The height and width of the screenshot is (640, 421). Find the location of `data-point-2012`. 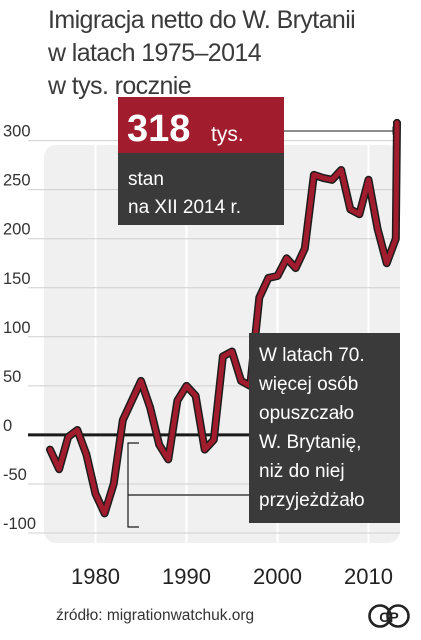

data-point-2012 is located at coordinates (386, 263).